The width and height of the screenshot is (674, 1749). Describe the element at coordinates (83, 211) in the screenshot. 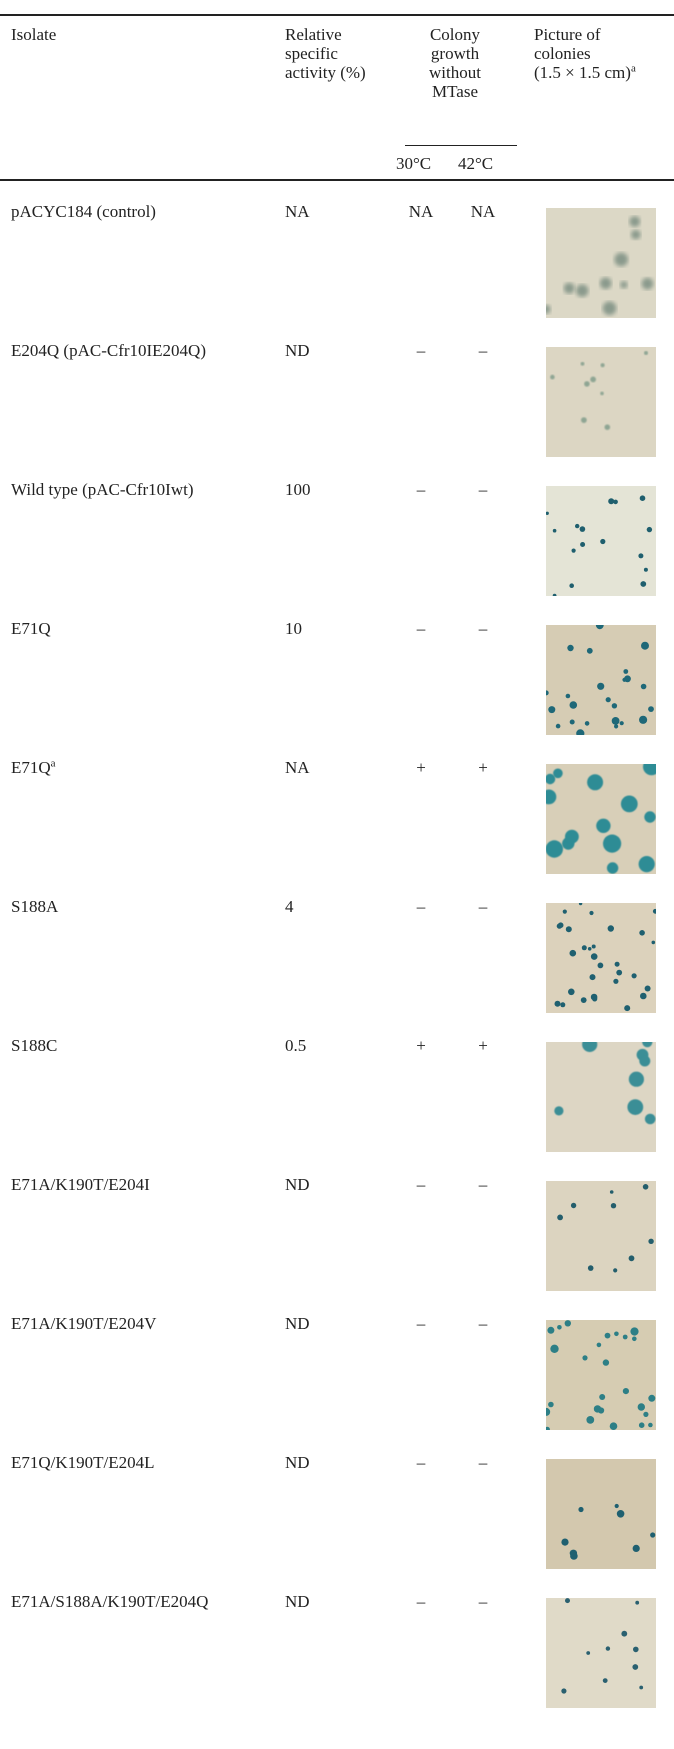

I see `isolate: pACYC184 (control)` at that location.